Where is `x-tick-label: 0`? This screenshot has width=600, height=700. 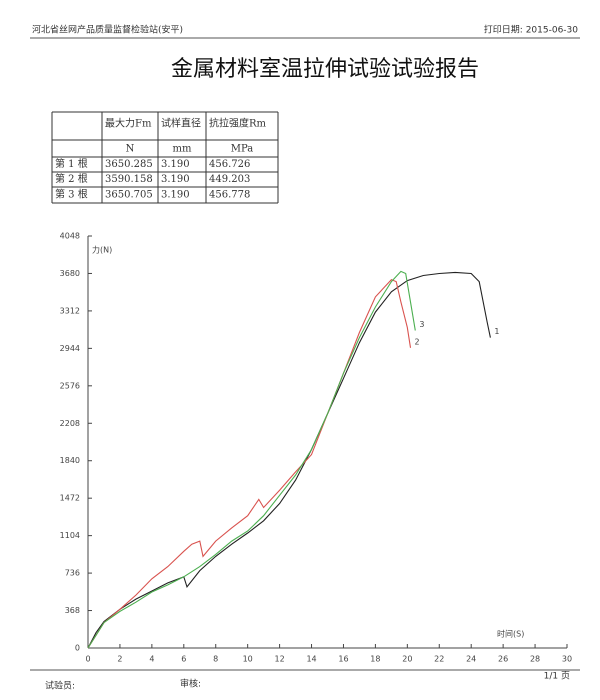
x-tick-label: 0 is located at coordinates (87, 659).